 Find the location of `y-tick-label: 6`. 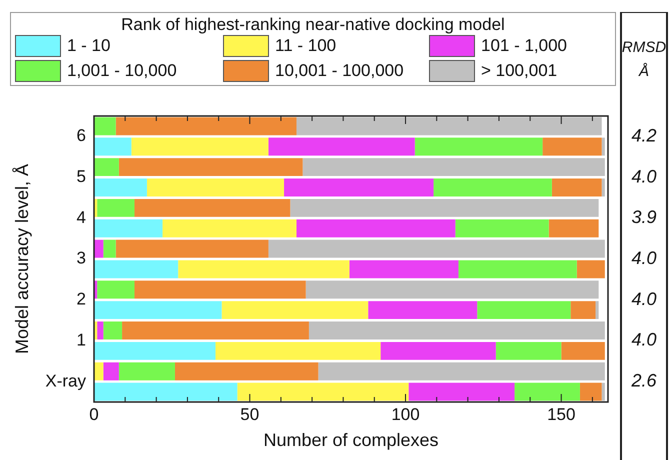

y-tick-label: 6 is located at coordinates (81, 136).